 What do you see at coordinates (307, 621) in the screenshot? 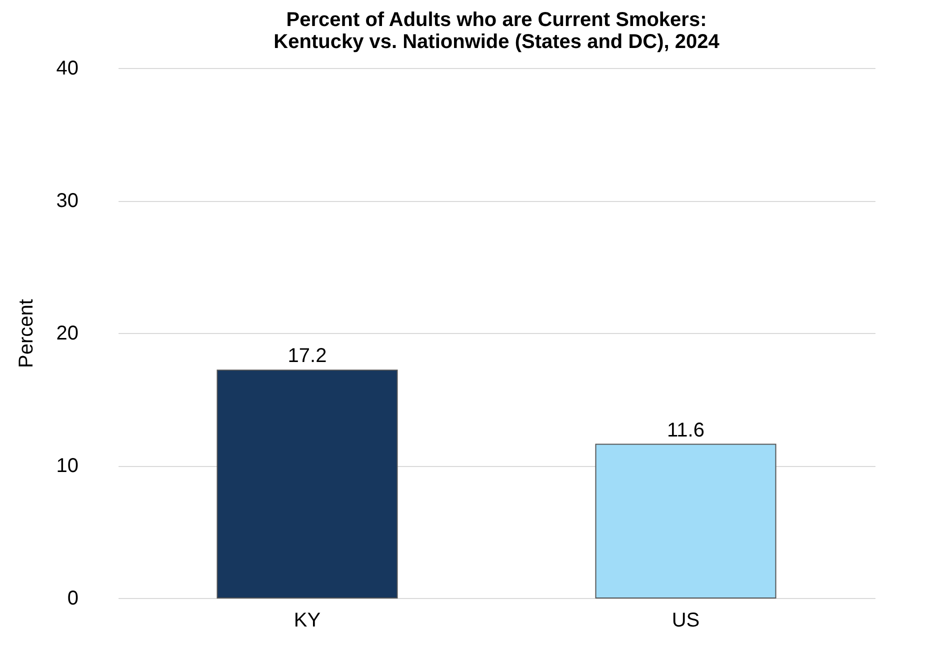
I see `x-tick-label: KY` at bounding box center [307, 621].